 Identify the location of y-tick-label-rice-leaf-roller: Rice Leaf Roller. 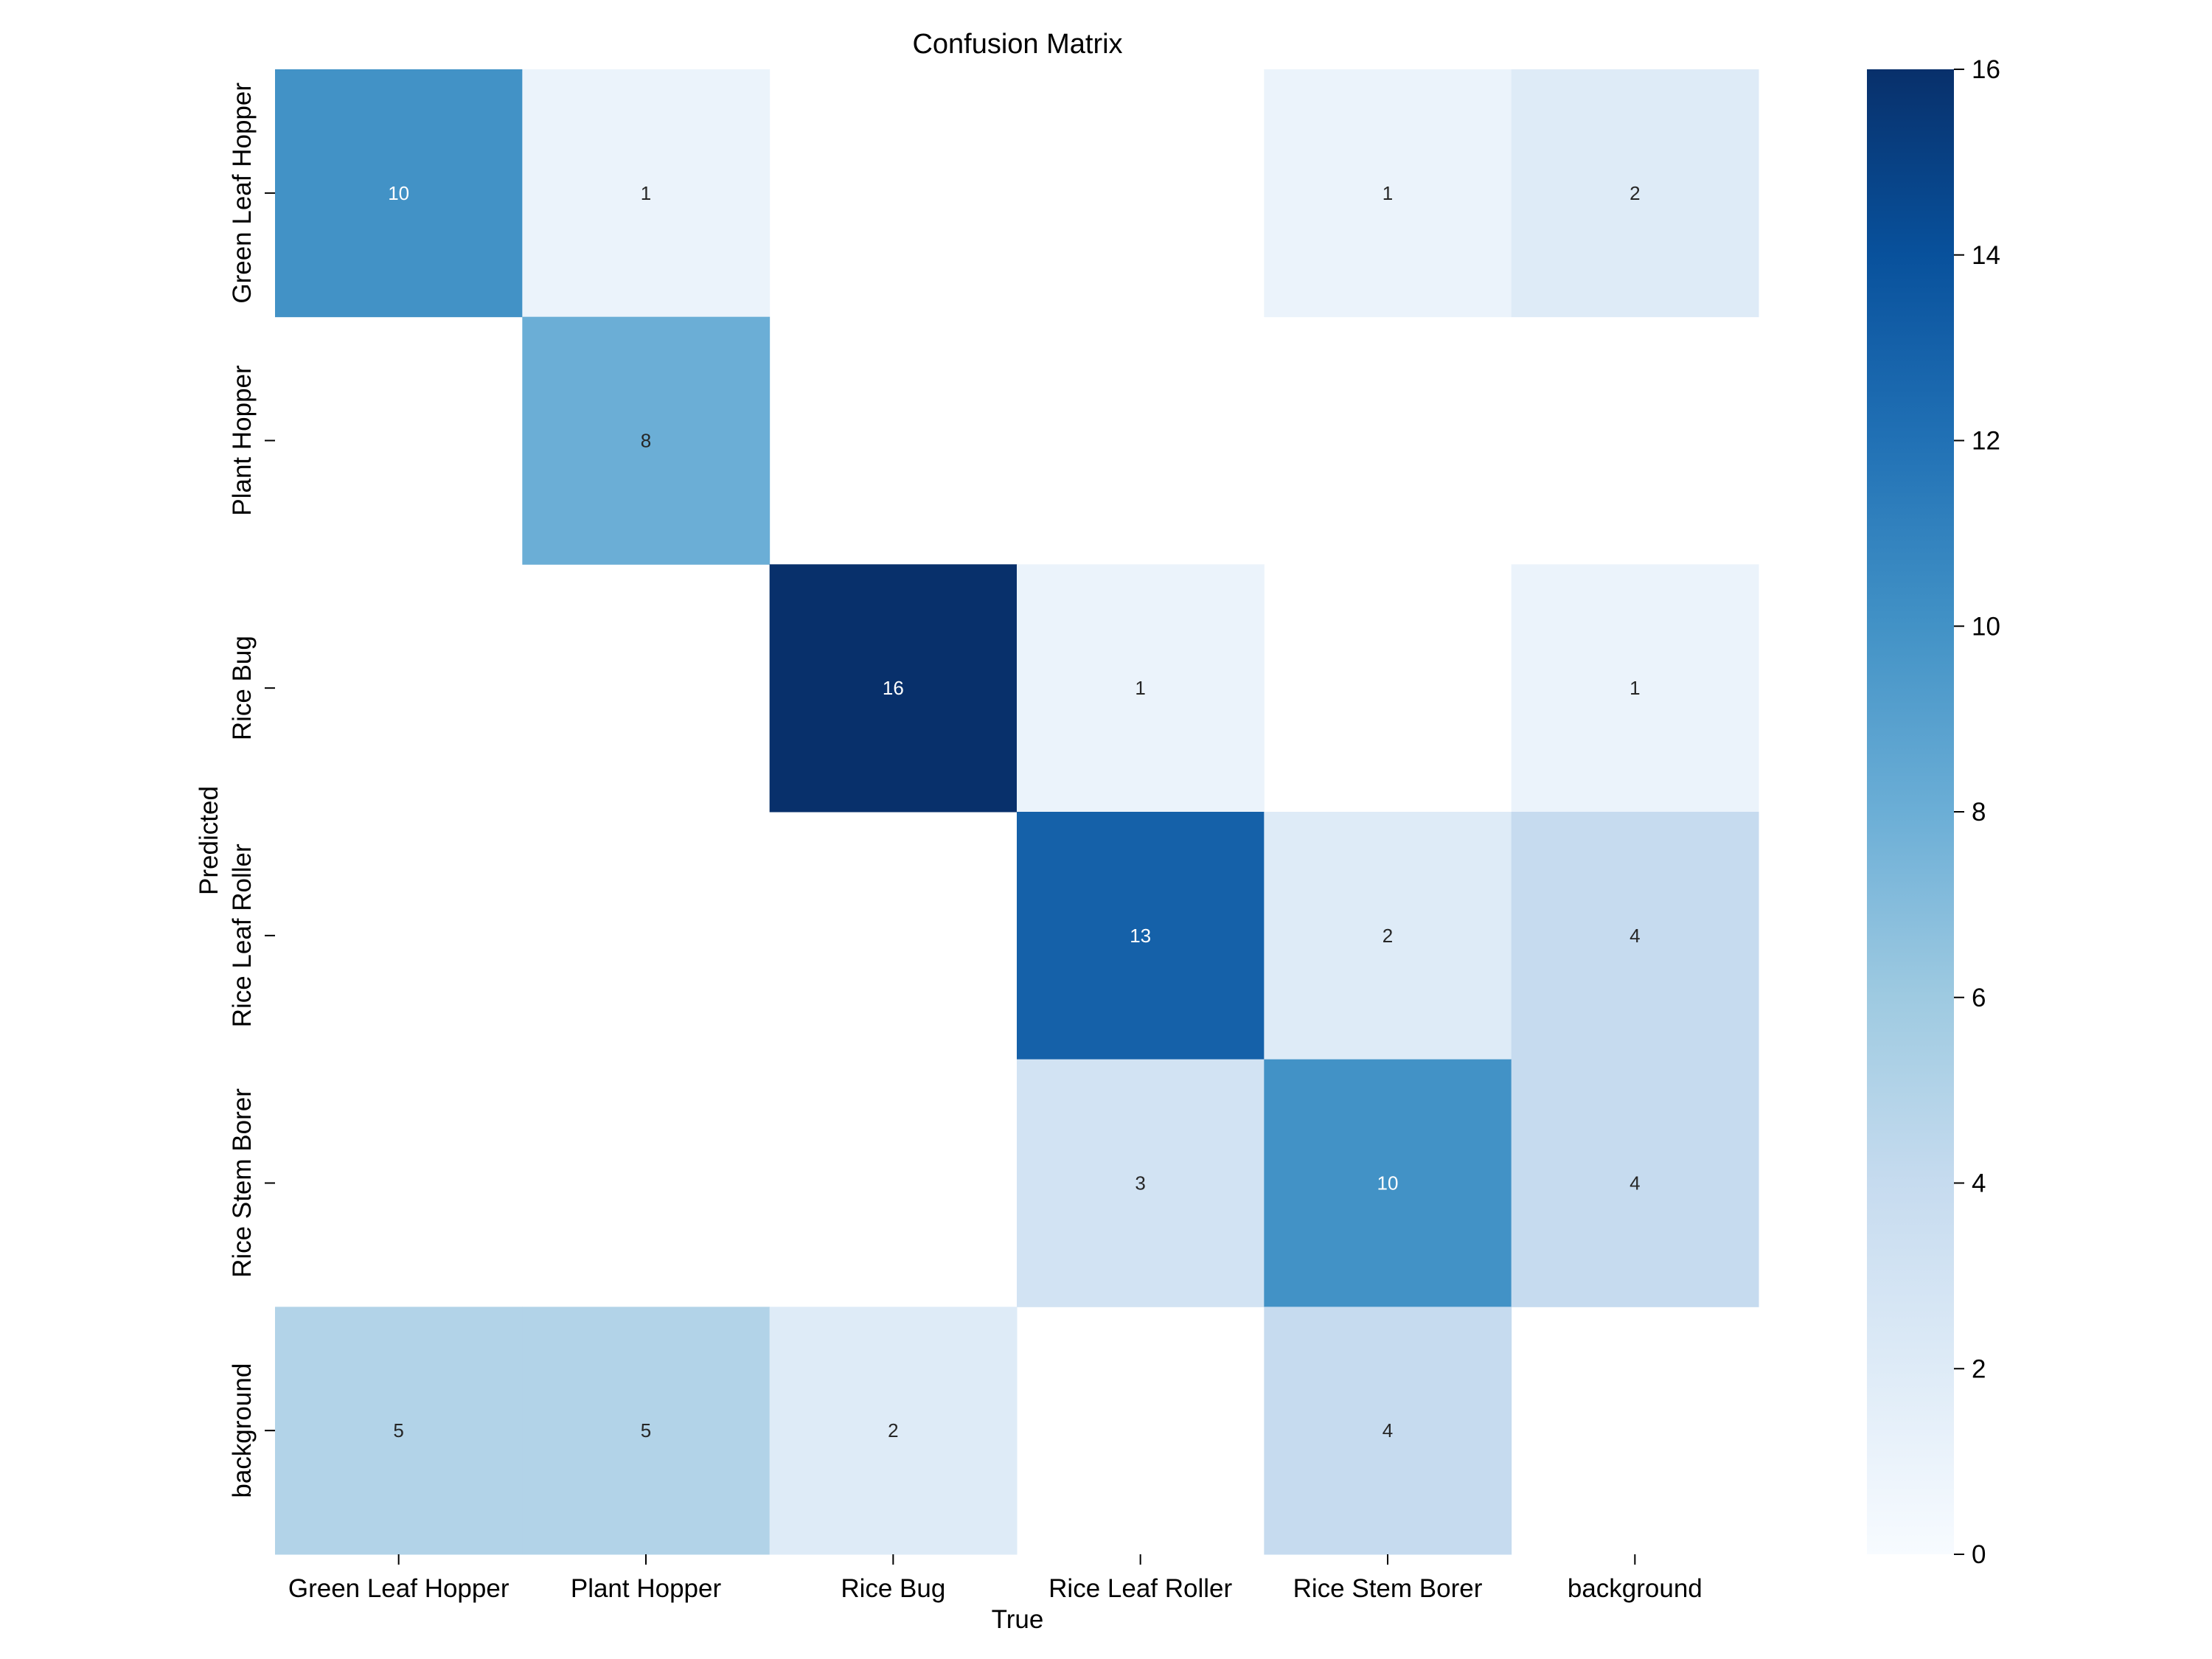
(242, 935).